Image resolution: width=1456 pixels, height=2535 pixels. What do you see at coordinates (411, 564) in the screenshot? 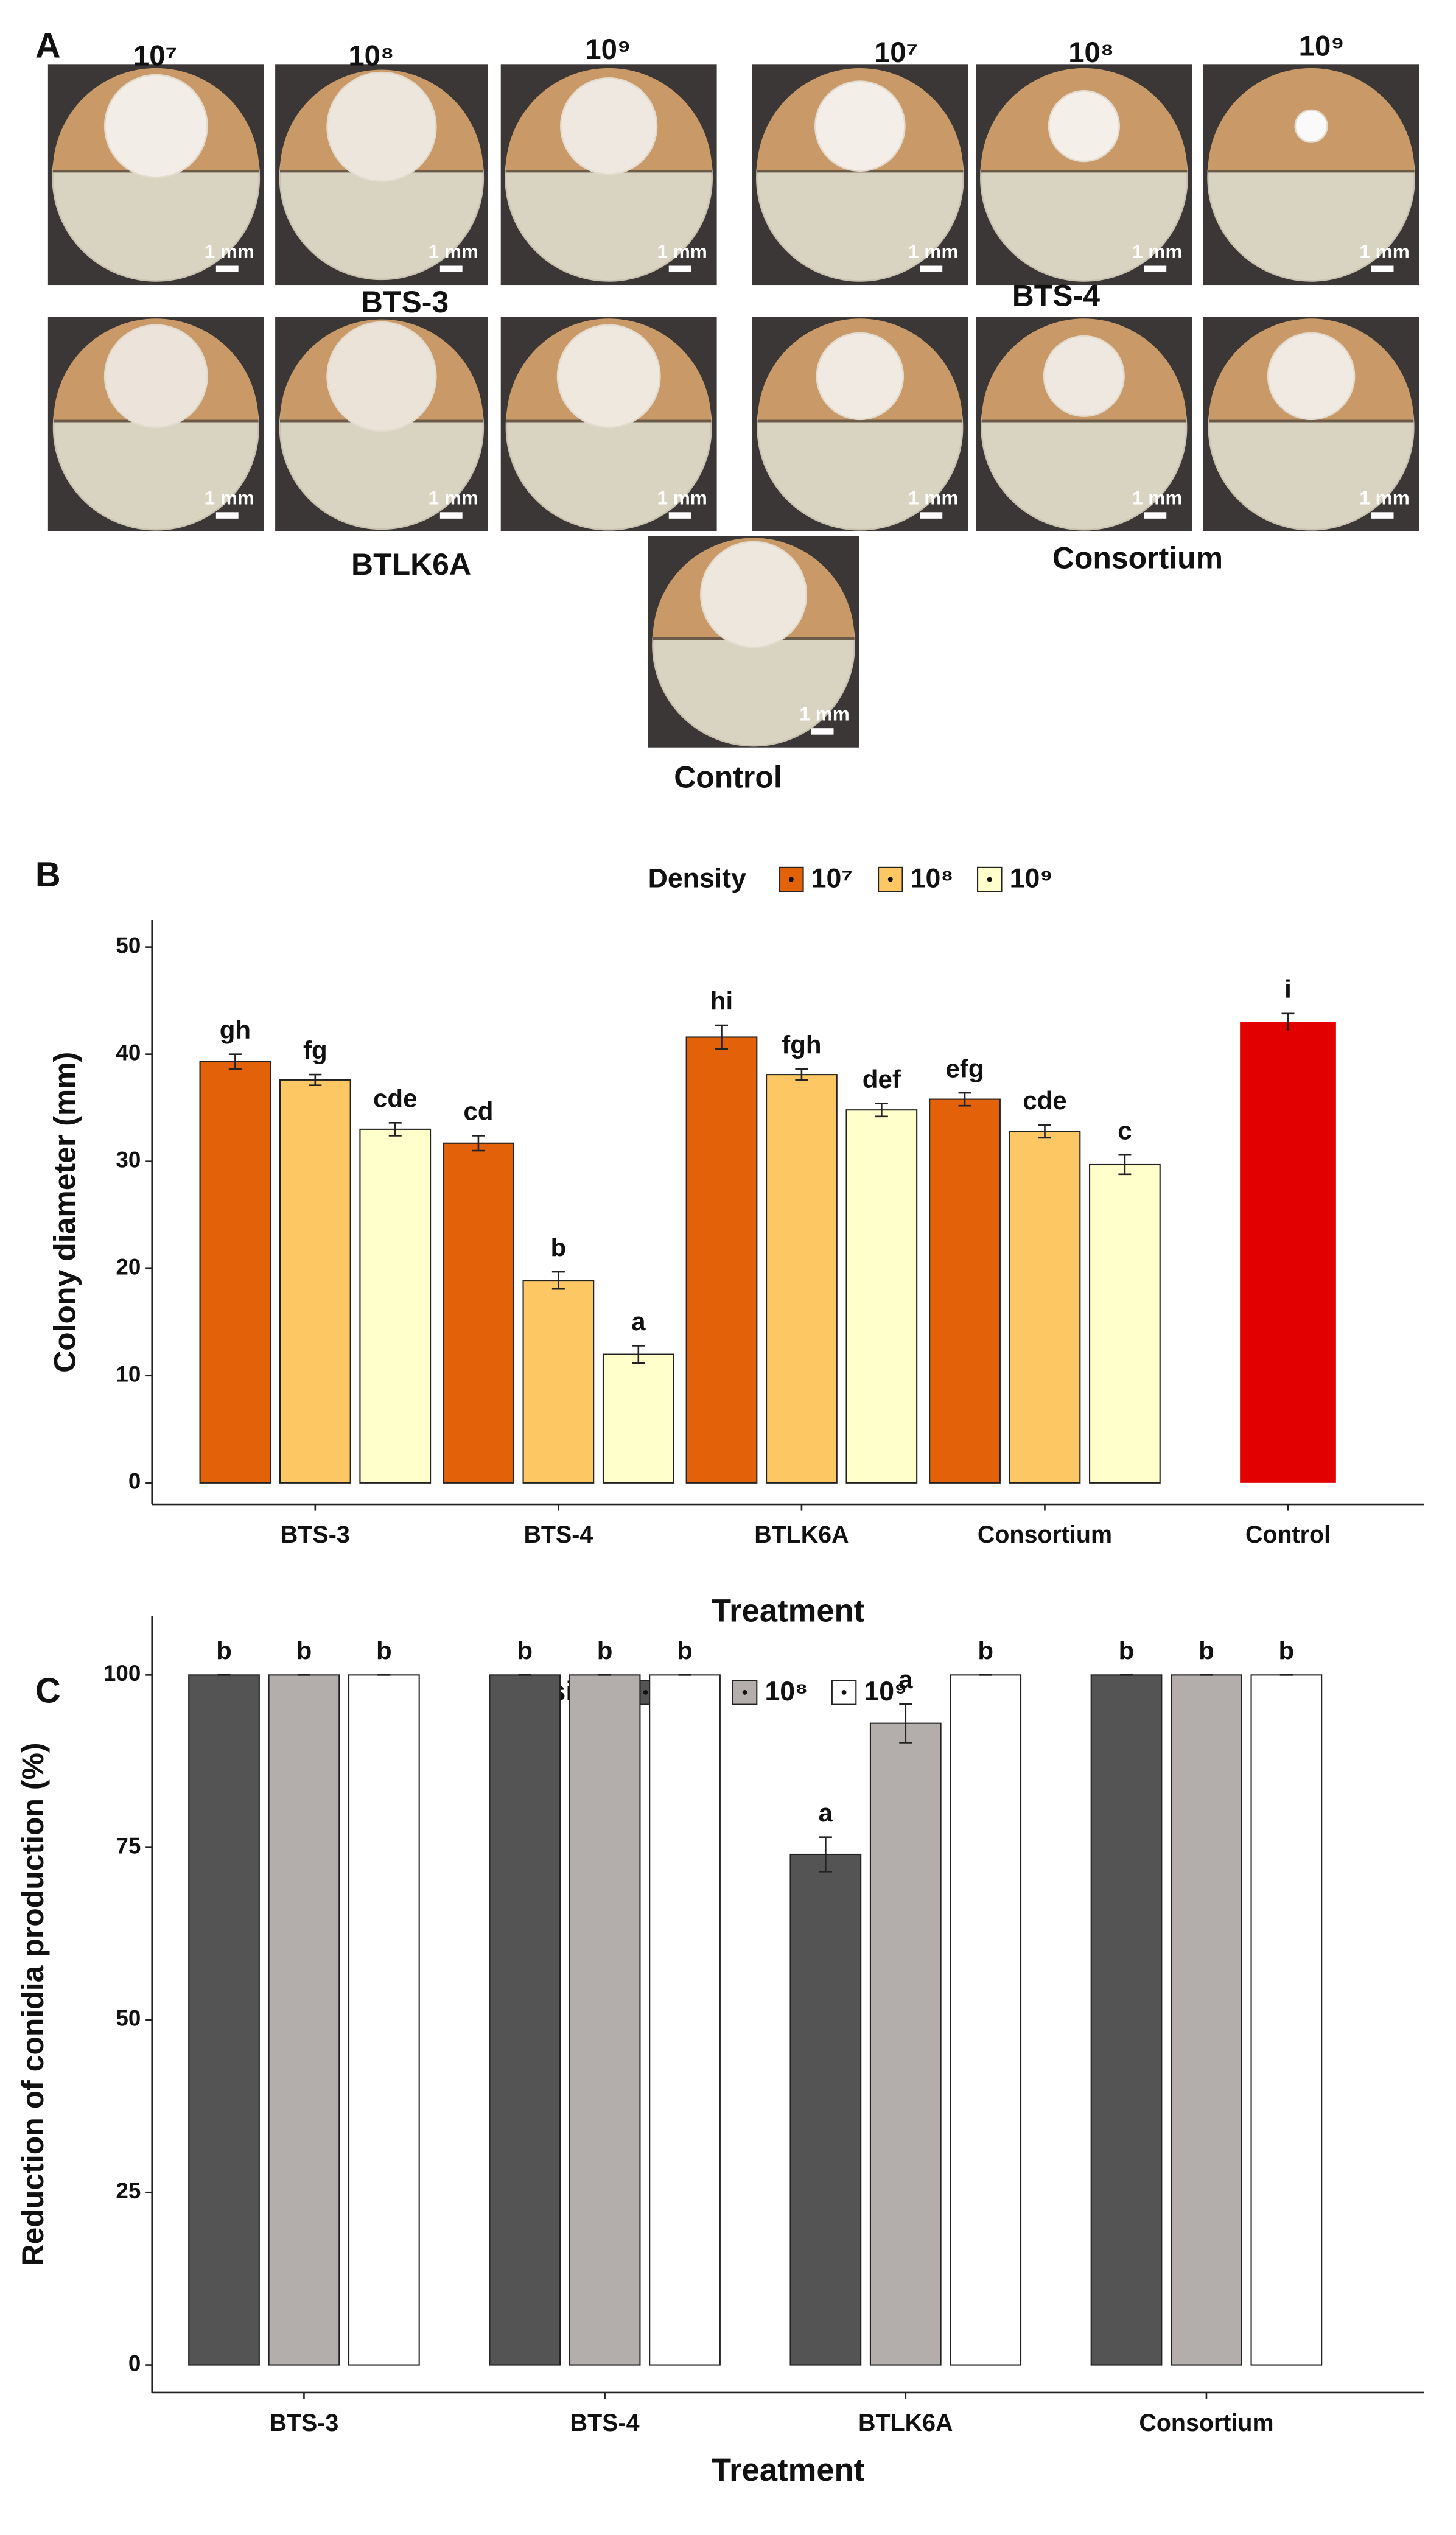
I see `group-label: BTLK6A` at bounding box center [411, 564].